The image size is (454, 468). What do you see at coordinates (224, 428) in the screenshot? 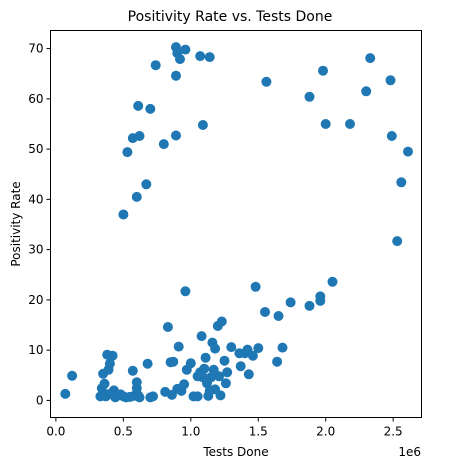
I see `x-axis-ticks: 0.0 0.5 1.0 1.5 2.0 2.5` at bounding box center [224, 428].